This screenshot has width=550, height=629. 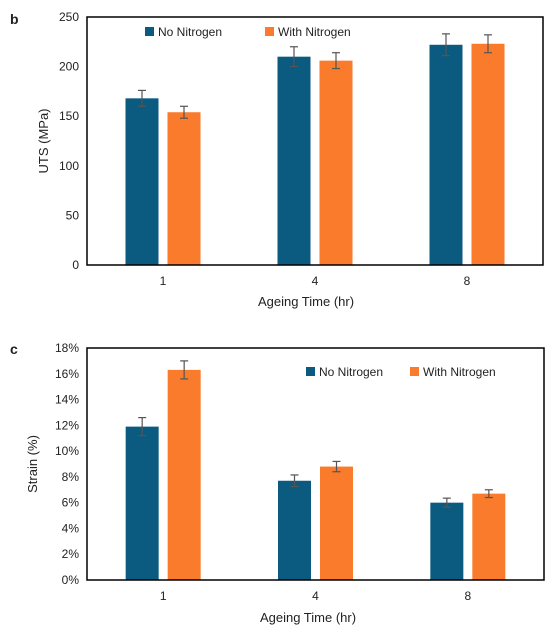 I want to click on y-tick-label: 0%, so click(x=71, y=580).